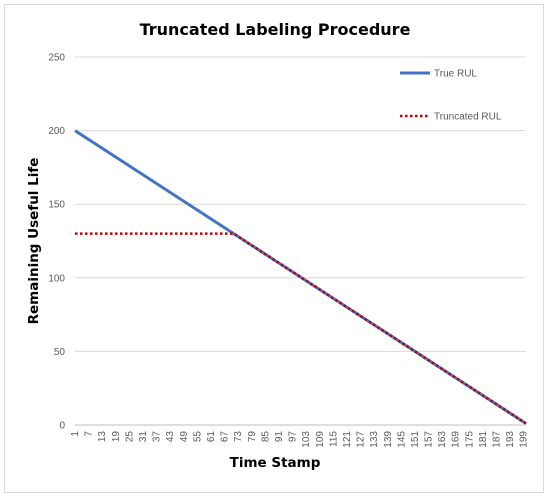 This screenshot has width=550, height=499. Describe the element at coordinates (442, 439) in the screenshot. I see `x-tick-label: 163` at that location.